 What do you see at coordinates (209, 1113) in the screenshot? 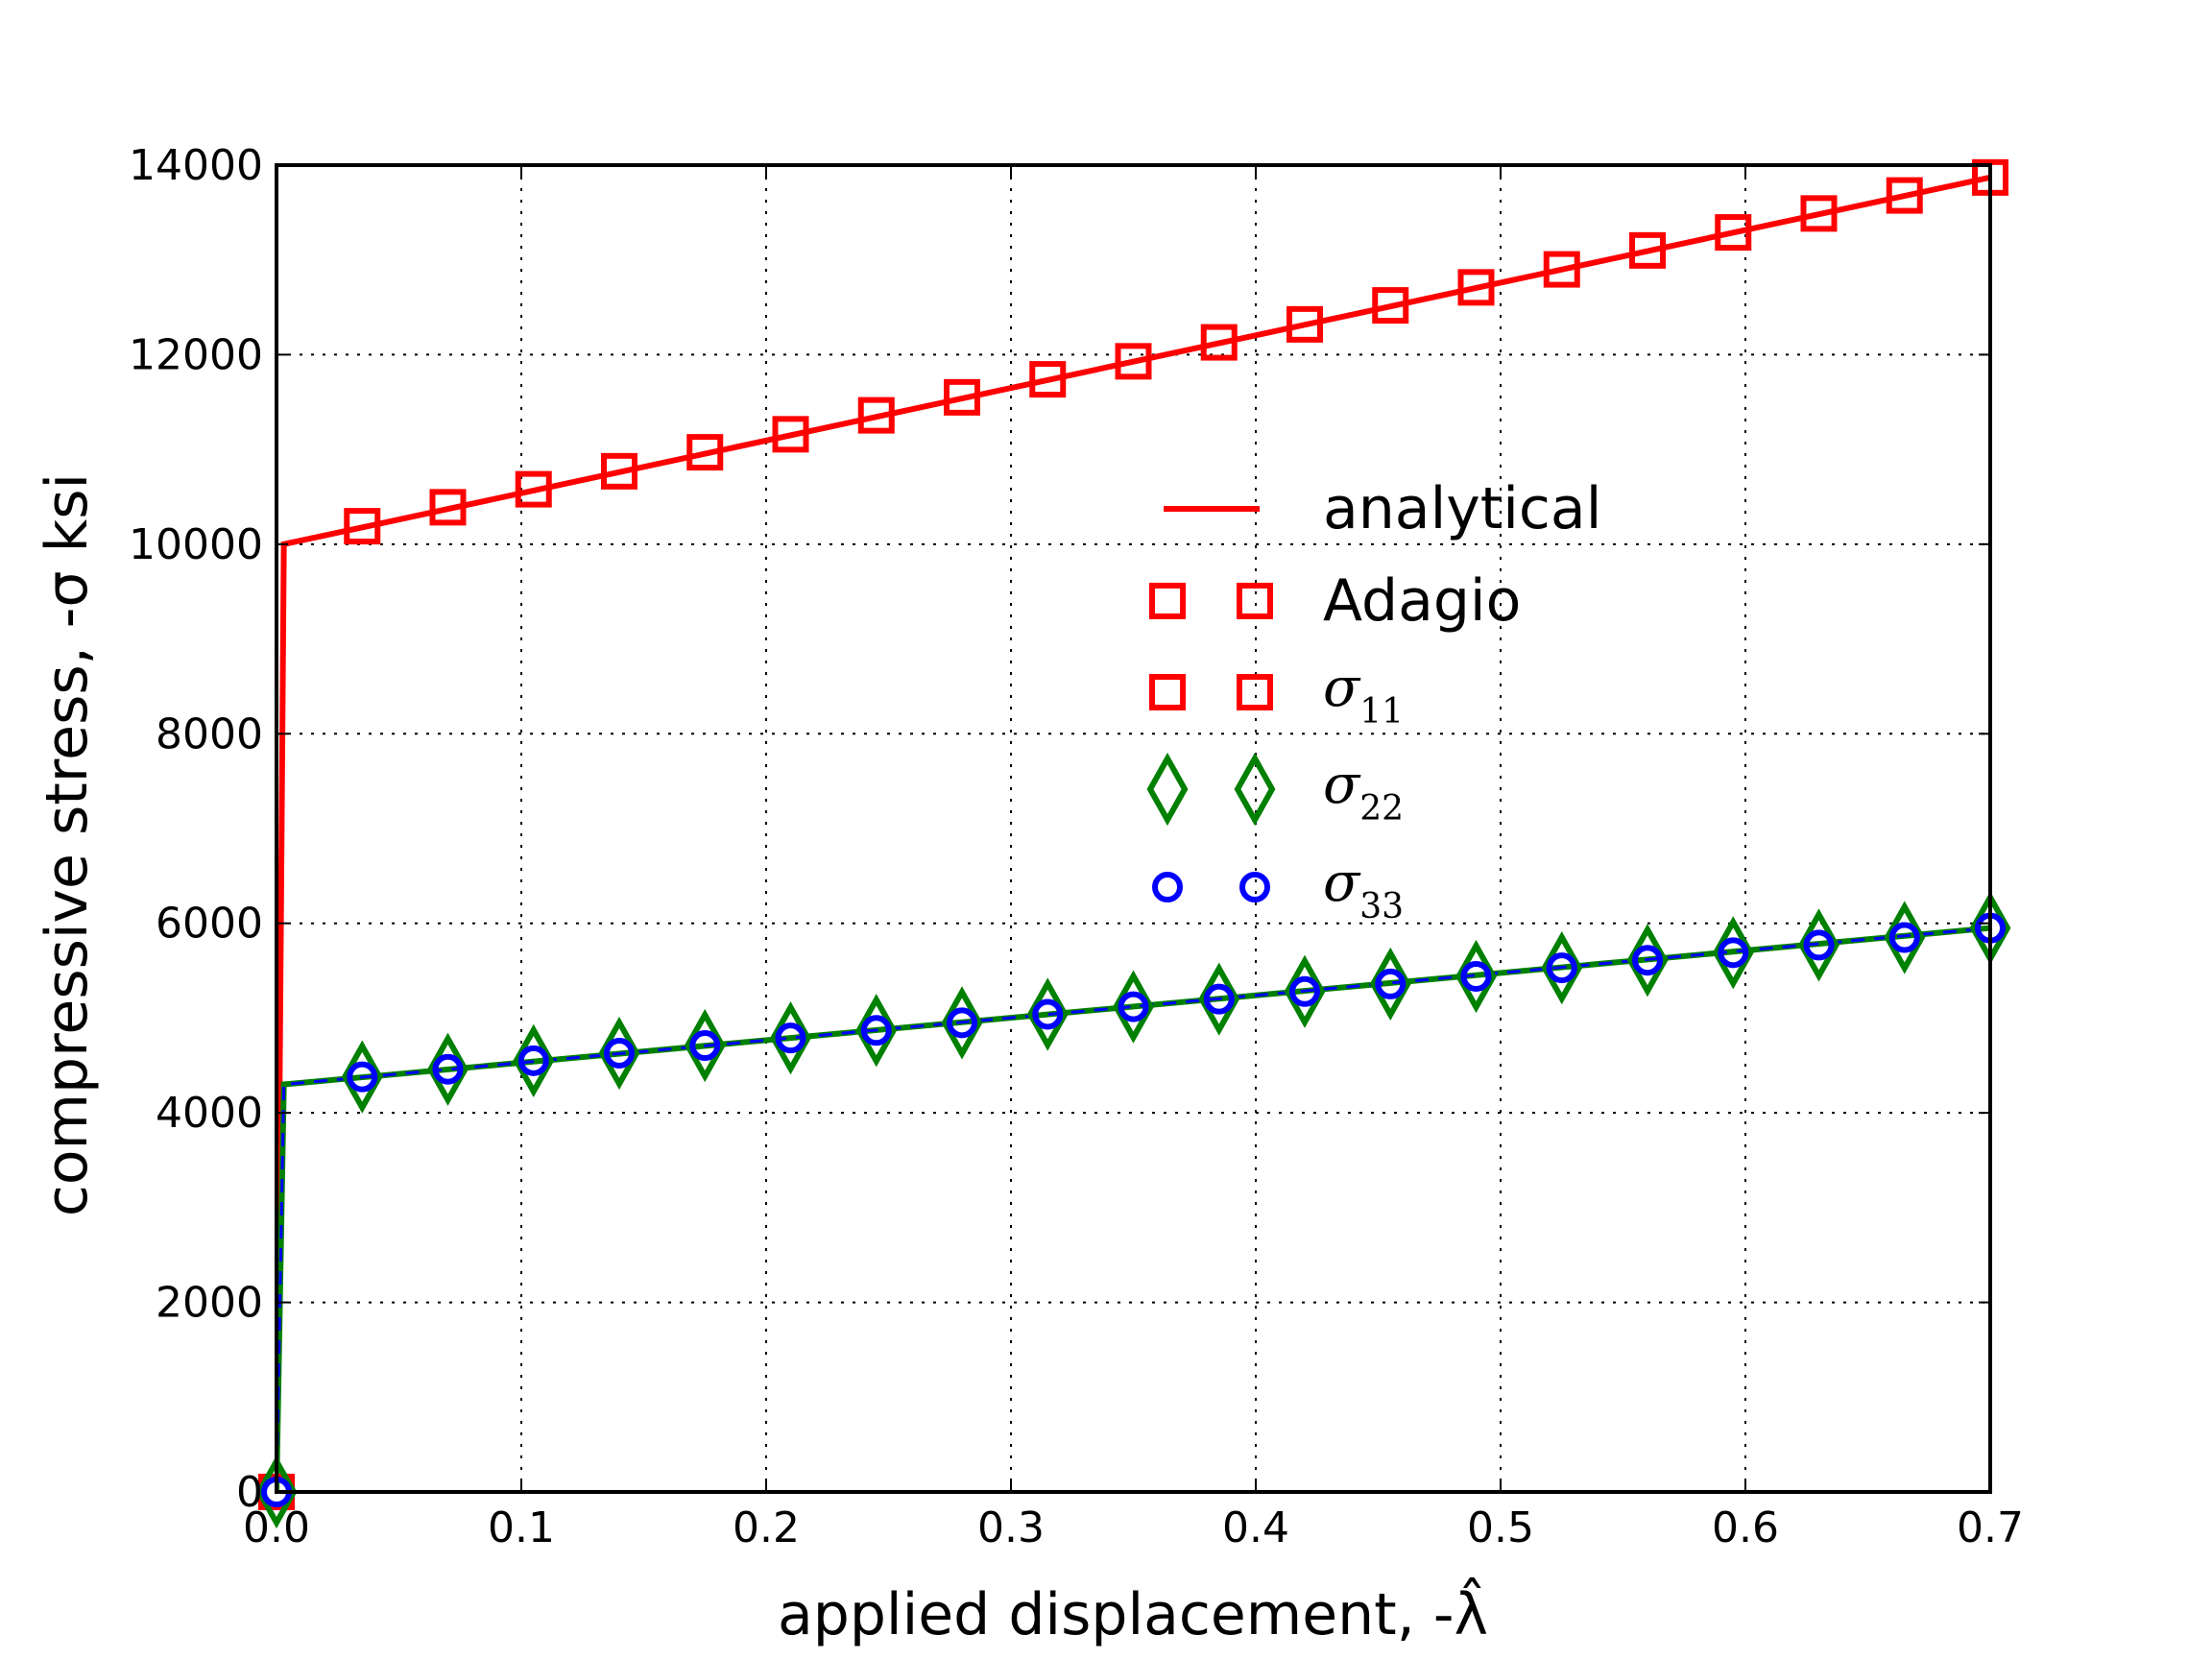
I see `y-tick-label: 4000` at bounding box center [209, 1113].